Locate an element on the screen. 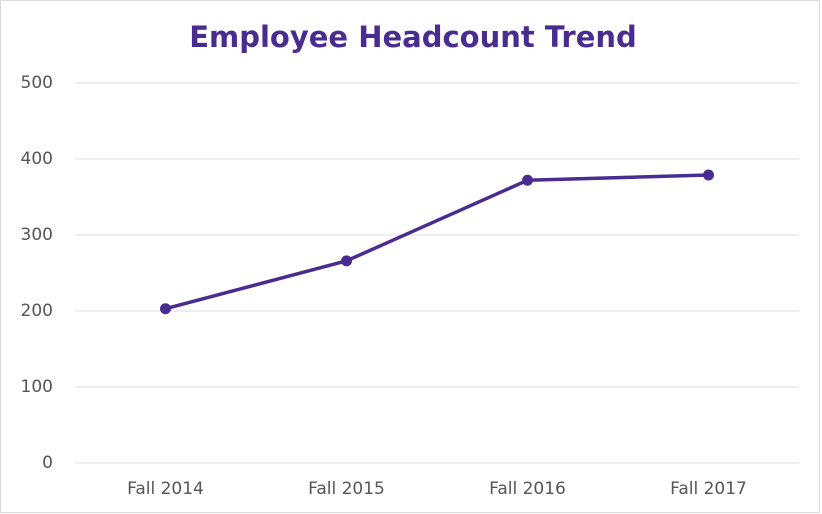 The height and width of the screenshot is (514, 822). y-tick-label: 300 is located at coordinates (37, 235).